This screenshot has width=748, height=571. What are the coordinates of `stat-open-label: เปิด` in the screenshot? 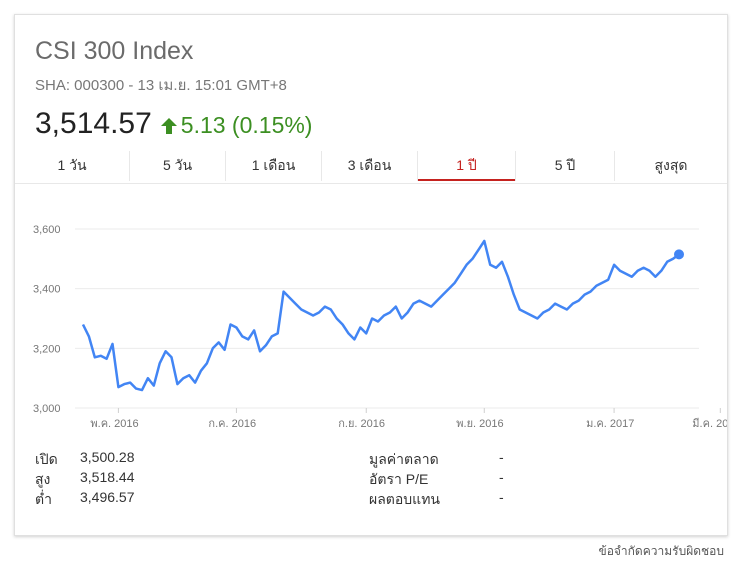 It's located at (46, 459).